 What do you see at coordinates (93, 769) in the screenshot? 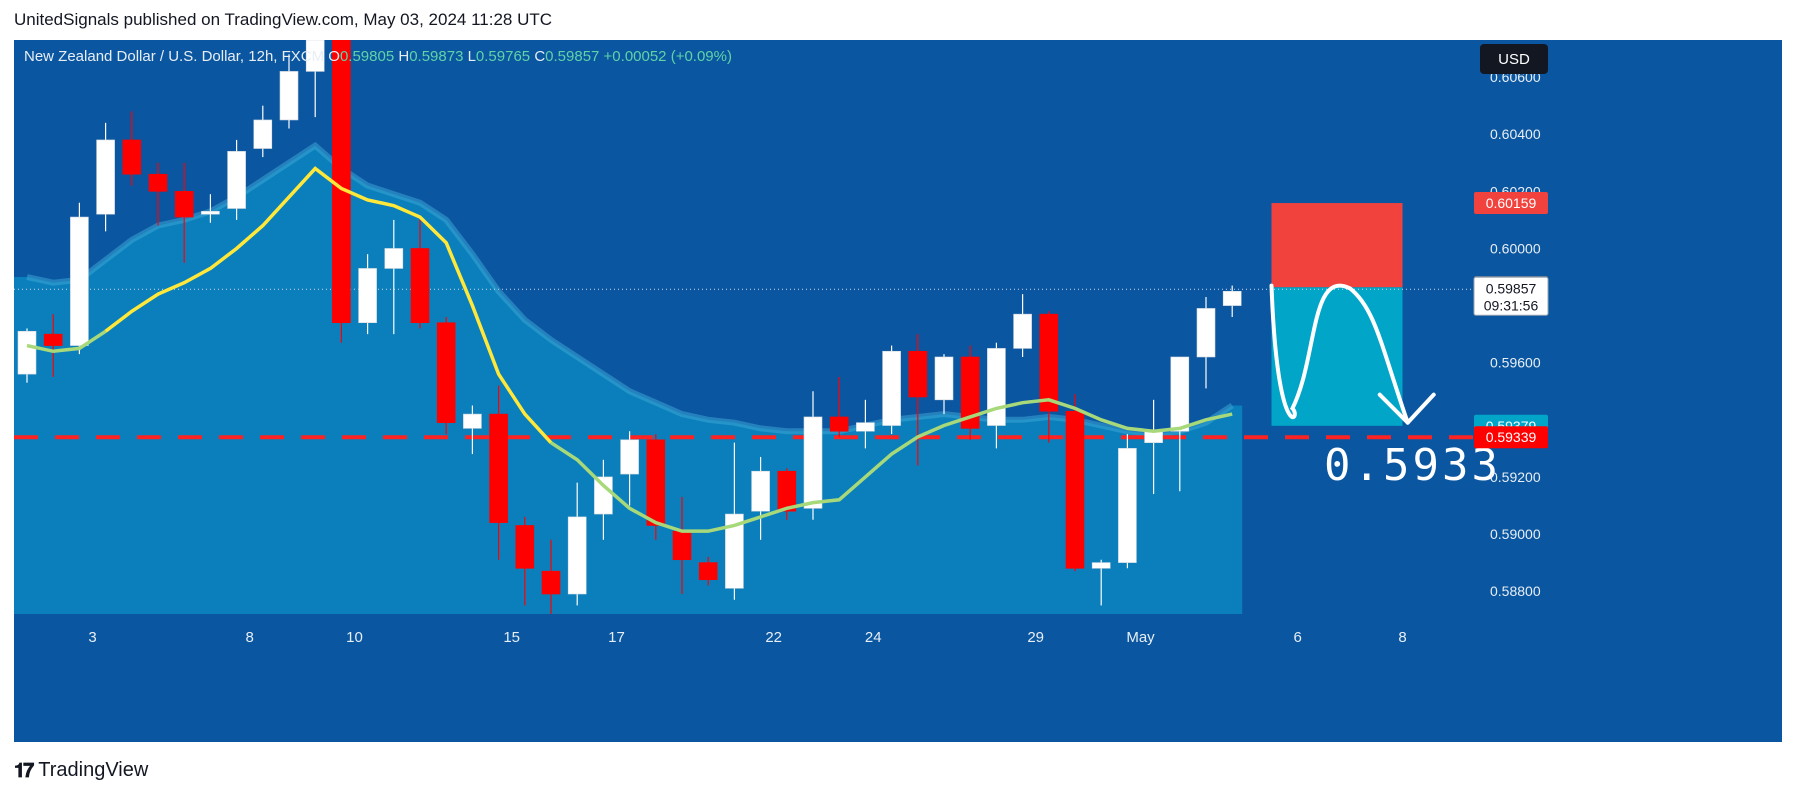
I see `footer-brand-name: TradingView` at bounding box center [93, 769].